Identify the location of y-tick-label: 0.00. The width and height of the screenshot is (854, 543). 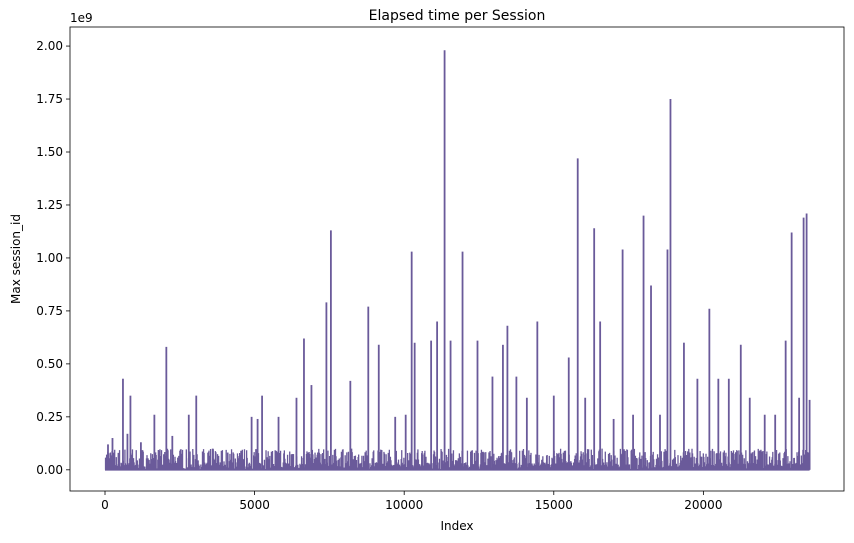
(49, 470).